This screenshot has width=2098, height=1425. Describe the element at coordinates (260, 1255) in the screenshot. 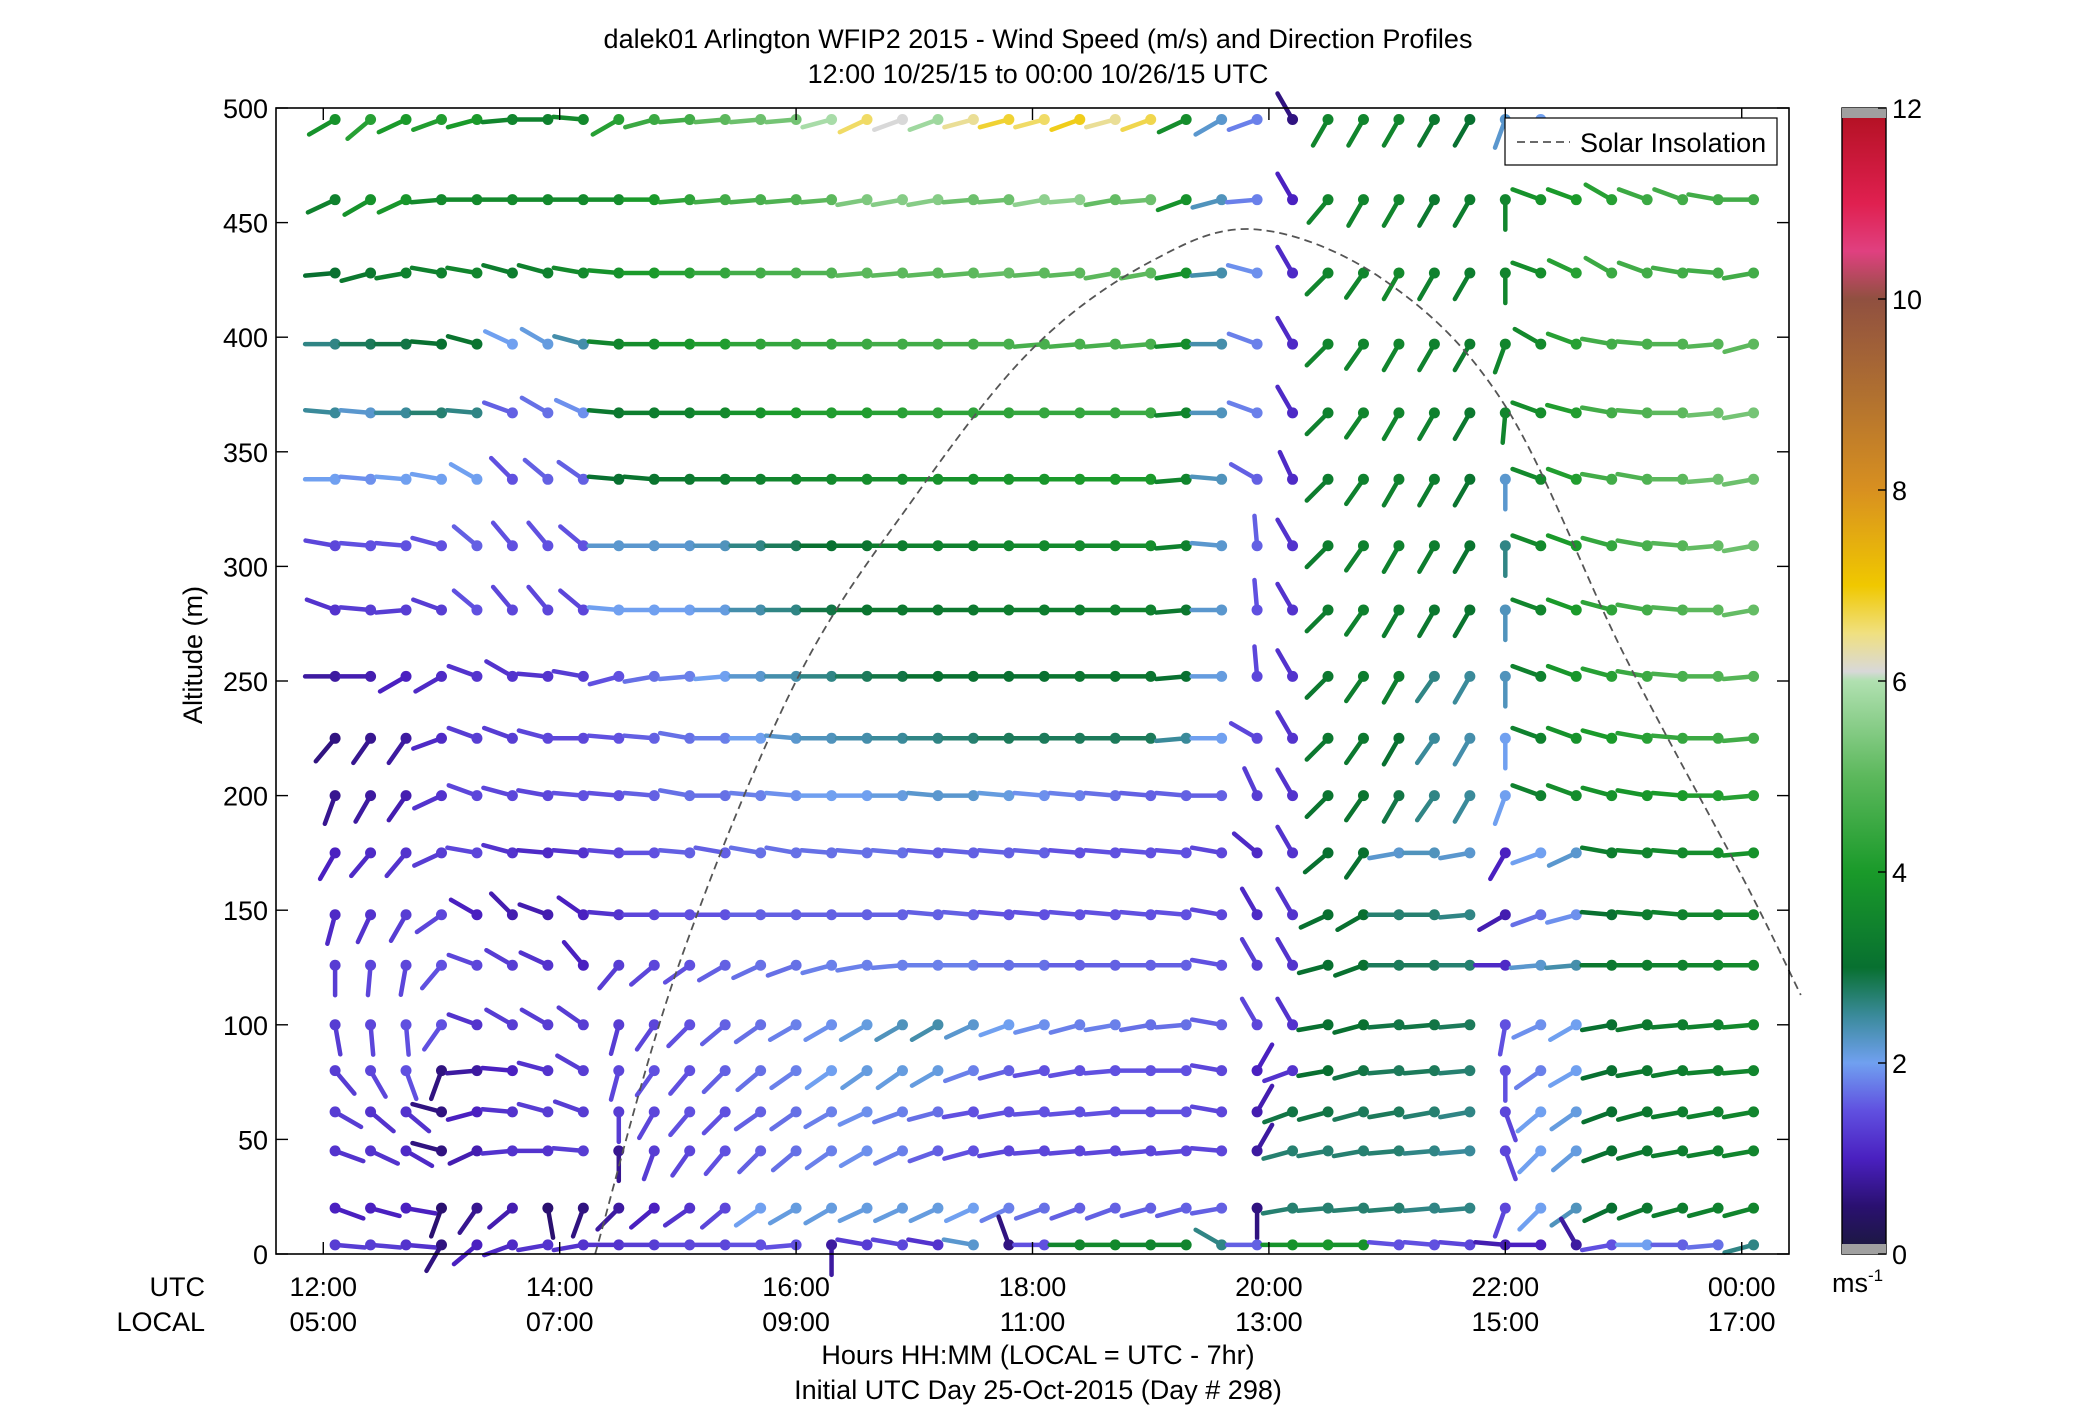

I see `y-tick-label: 0` at that location.